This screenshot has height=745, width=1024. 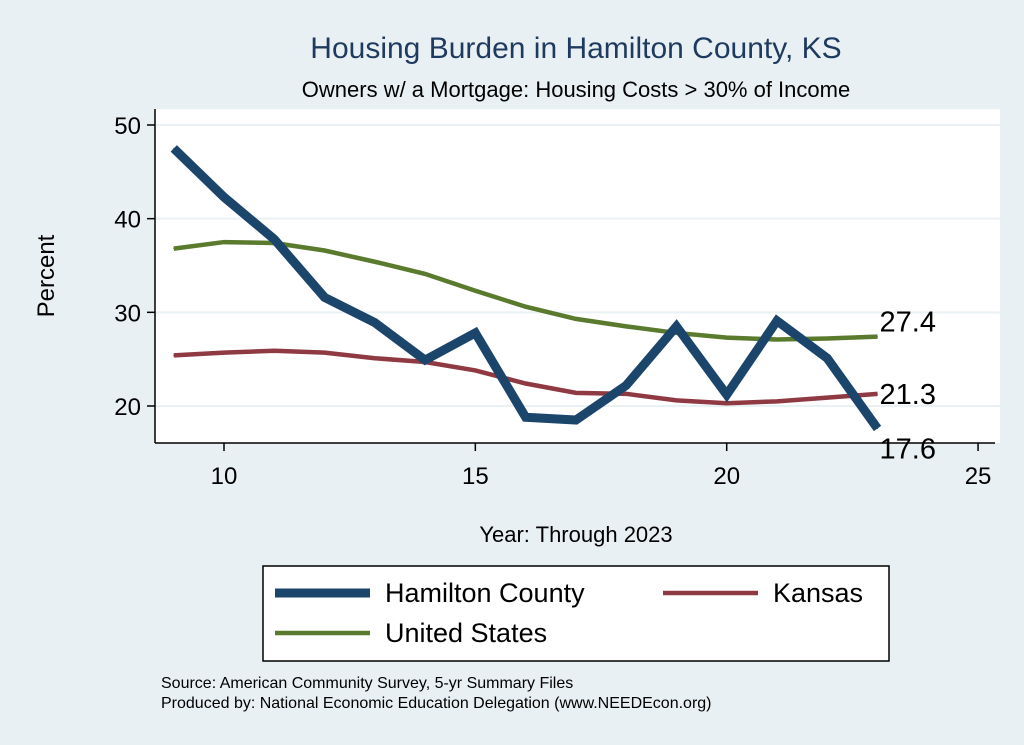 I want to click on y-axis-label: Percent, so click(x=46, y=275).